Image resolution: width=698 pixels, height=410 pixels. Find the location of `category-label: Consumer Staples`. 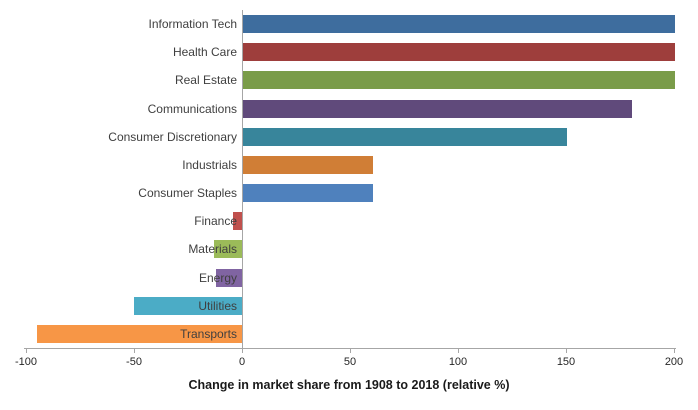

category-label: Consumer Staples is located at coordinates (187, 193).